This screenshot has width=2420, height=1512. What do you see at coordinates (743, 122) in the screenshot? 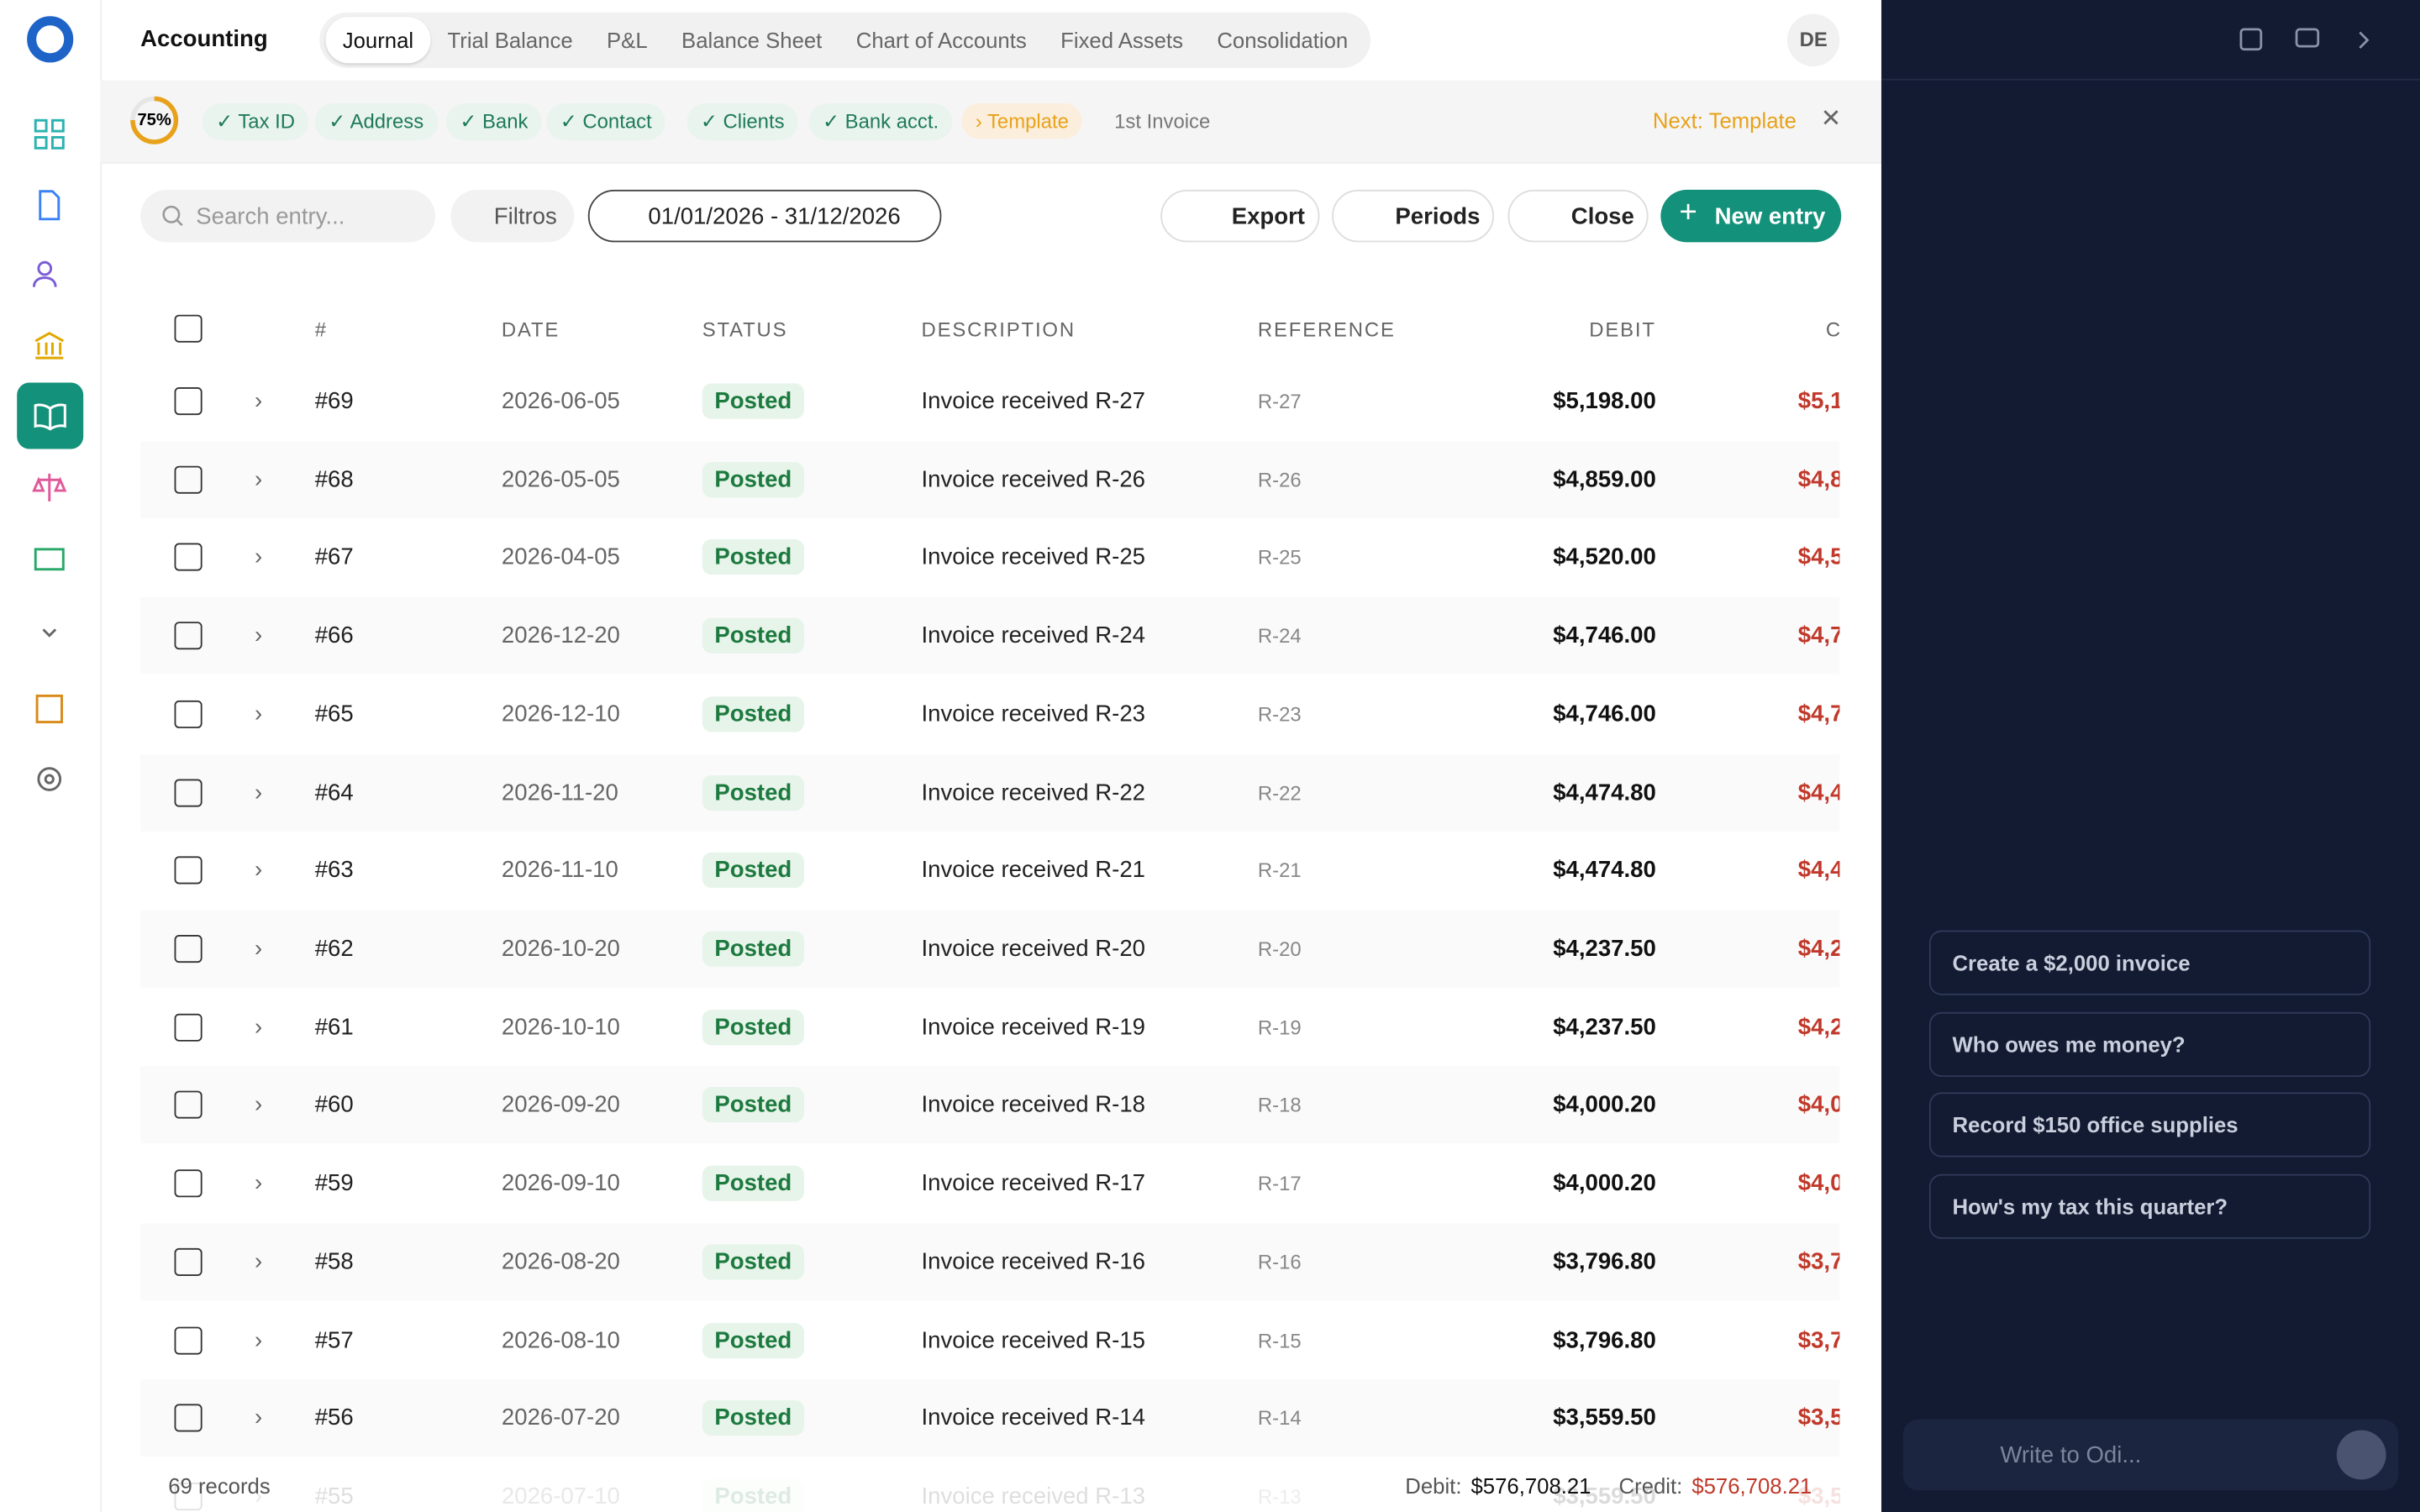
I see `onboarding-step: ✓ Clients` at bounding box center [743, 122].